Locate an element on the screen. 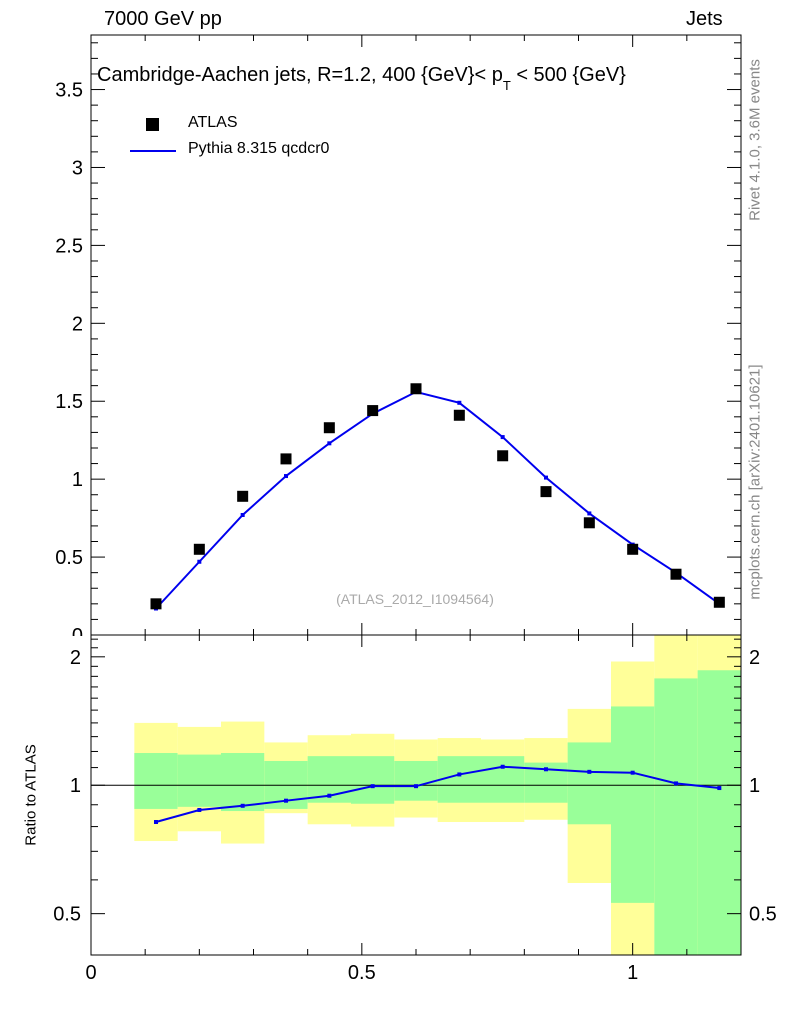  ratio-mc-line is located at coordinates (437, 794).